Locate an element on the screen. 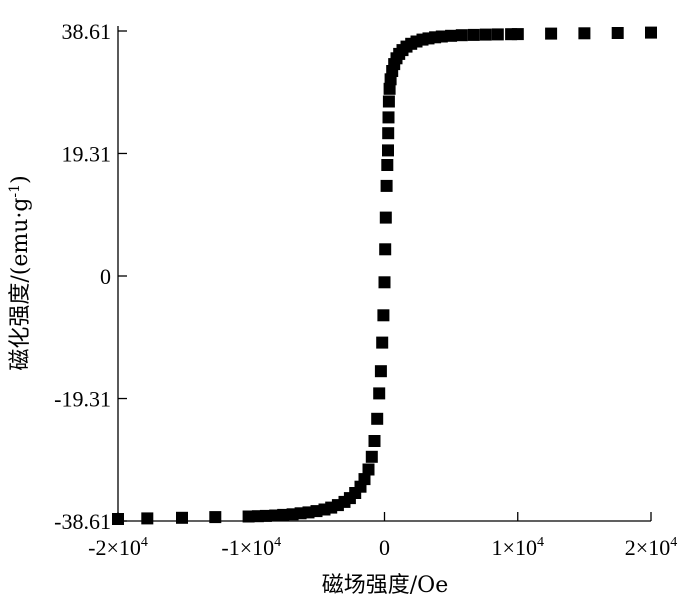 Image resolution: width=700 pixels, height=601 pixels. x-tick-mantissa: 2×10 is located at coordinates (647, 547).